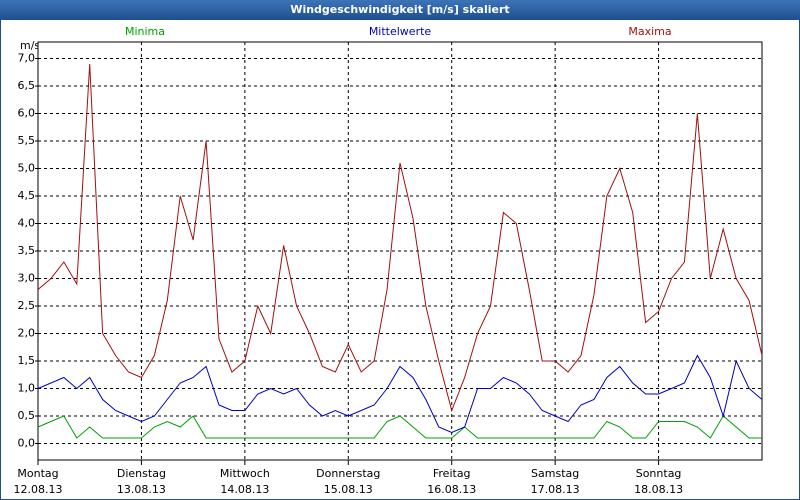 The height and width of the screenshot is (500, 800). What do you see at coordinates (141, 473) in the screenshot?
I see `x-tick-label: Dienstag` at bounding box center [141, 473].